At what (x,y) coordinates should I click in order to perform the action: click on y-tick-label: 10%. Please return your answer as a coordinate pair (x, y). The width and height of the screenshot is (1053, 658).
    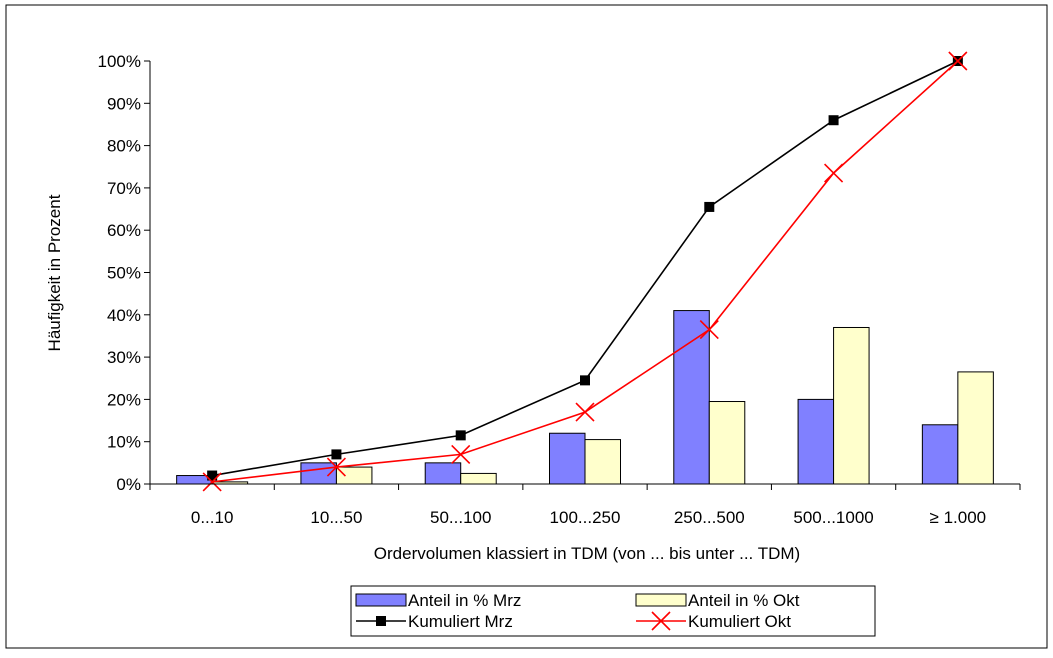
    Looking at the image, I should click on (124, 442).